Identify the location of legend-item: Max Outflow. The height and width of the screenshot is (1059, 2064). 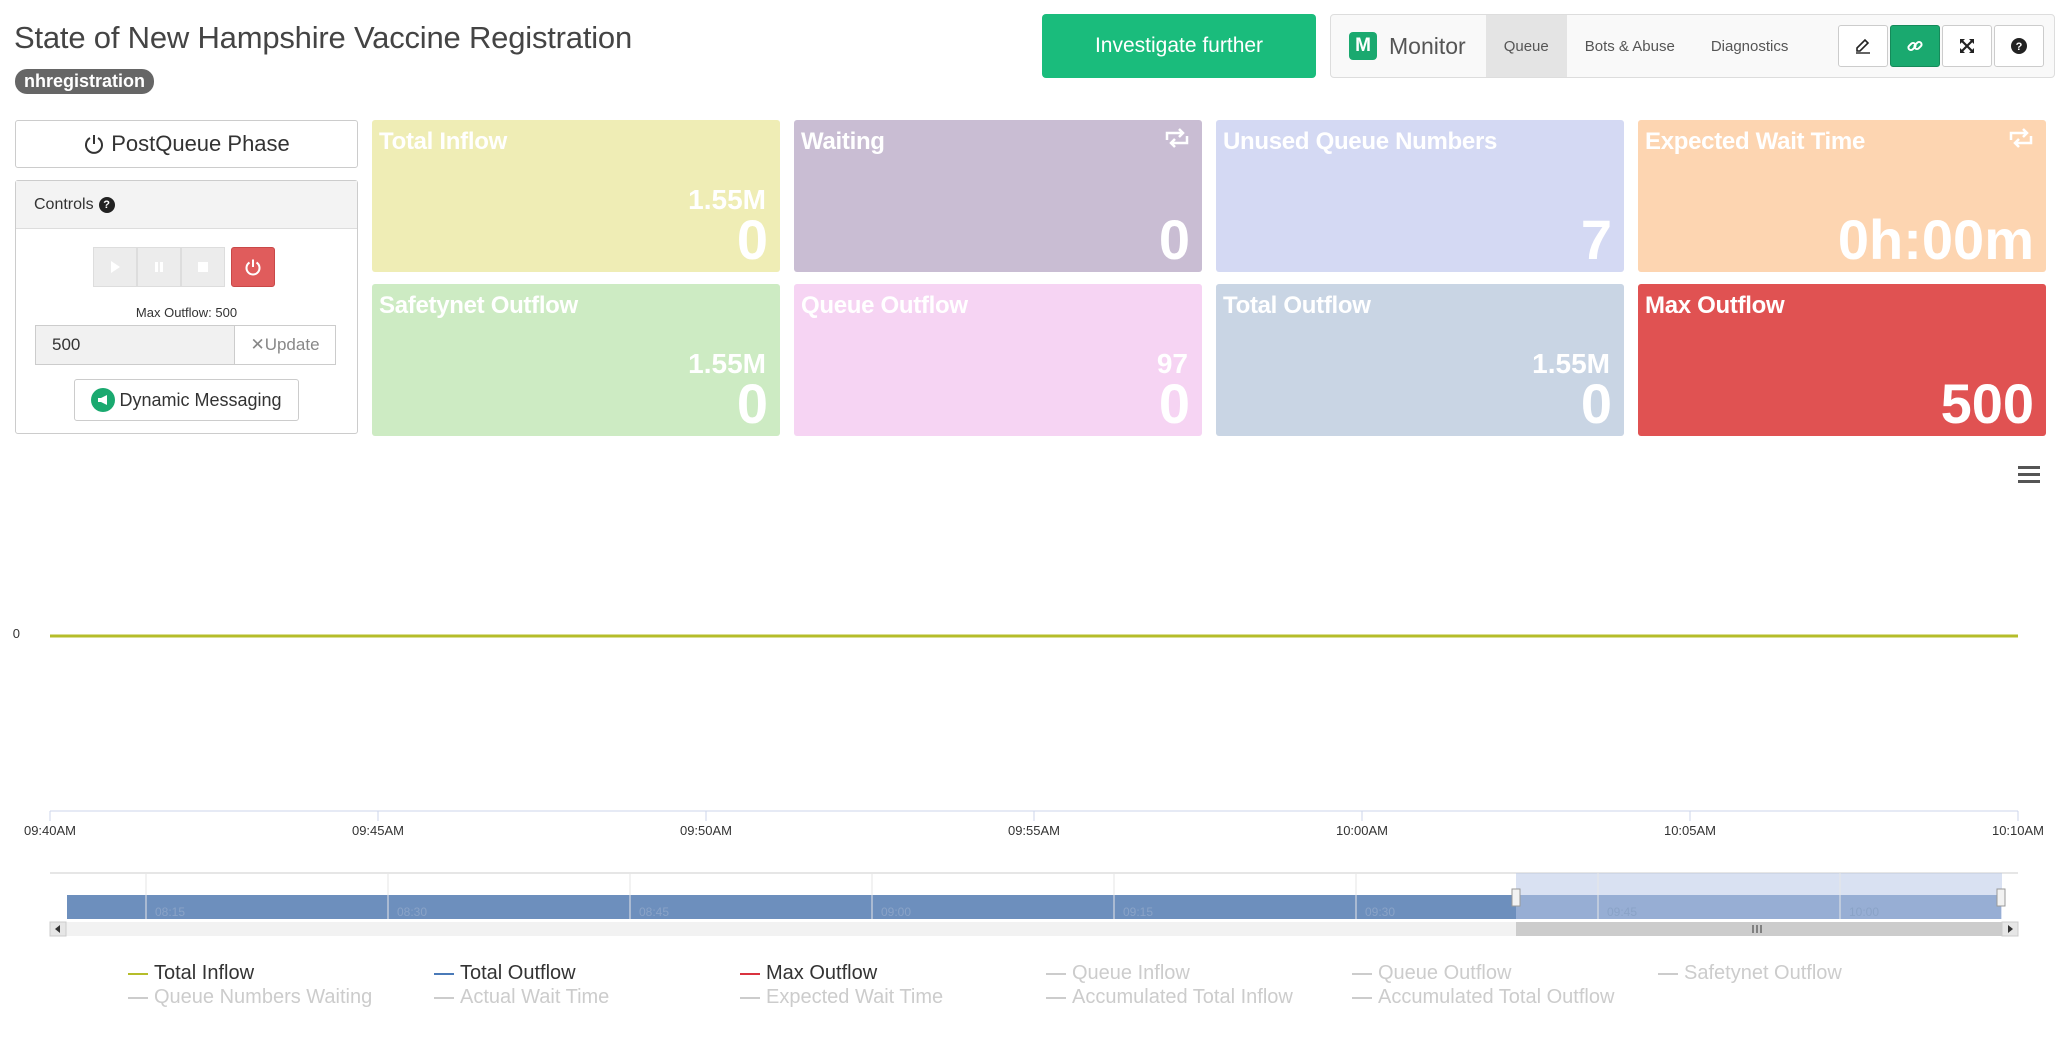
(808, 973).